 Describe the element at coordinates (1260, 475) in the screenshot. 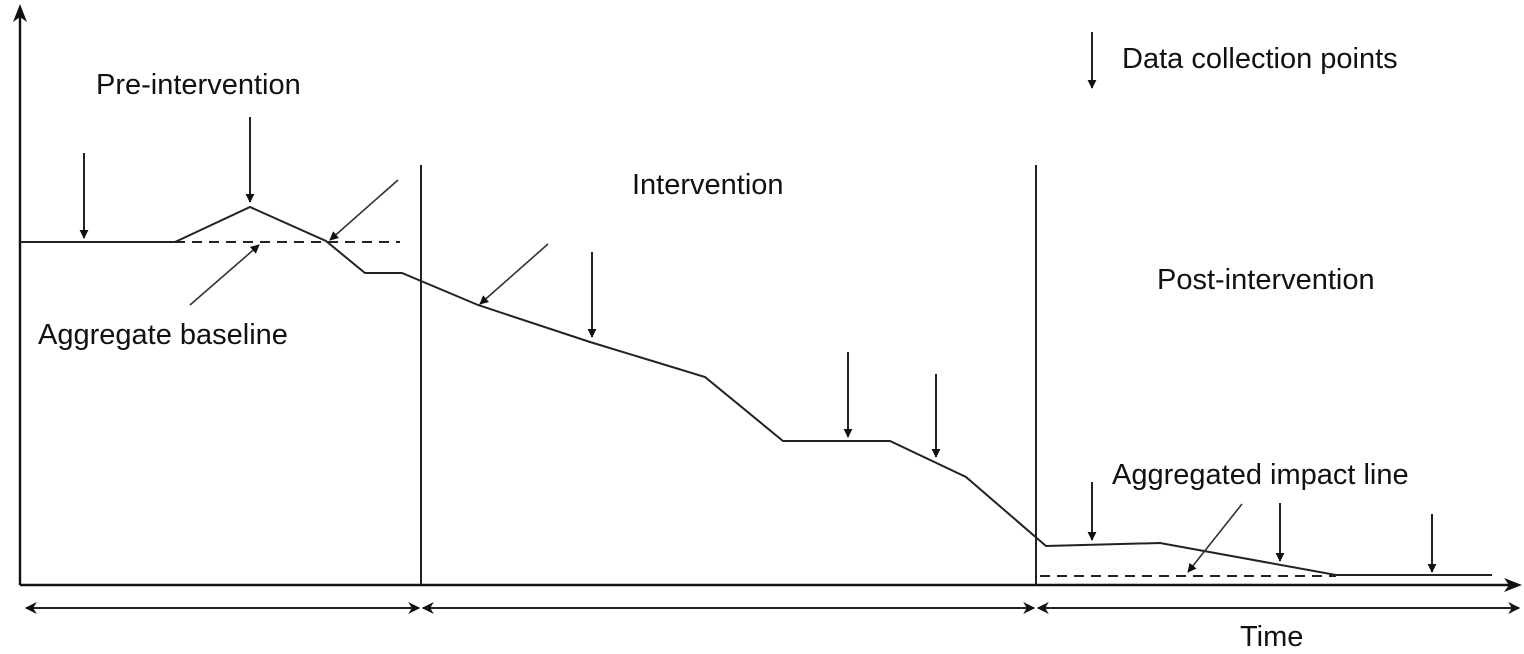

I see `aggregated-impact-line-label: Aggregated impact line` at that location.